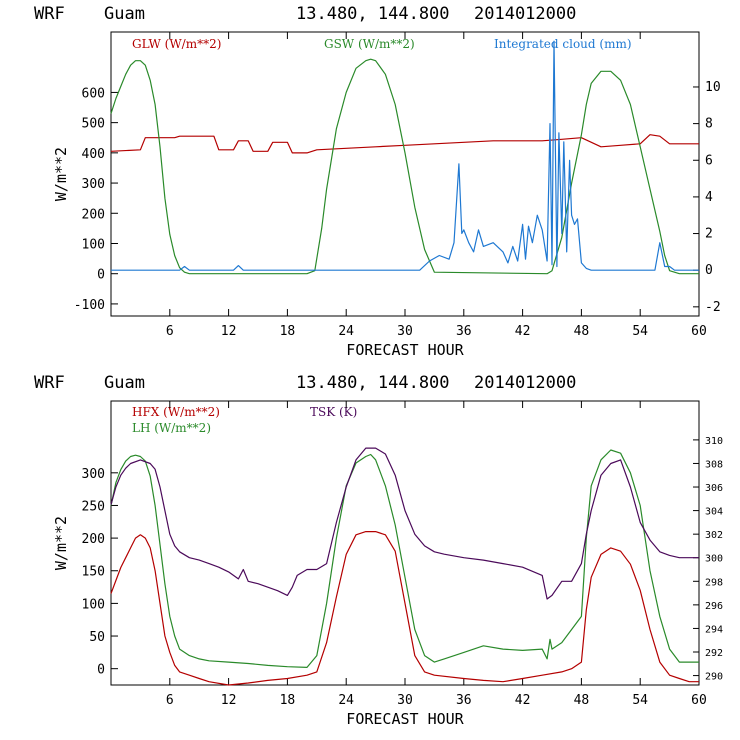  What do you see at coordinates (346, 331) in the screenshot?
I see `panel-1-xtick-label: 24` at bounding box center [346, 331].